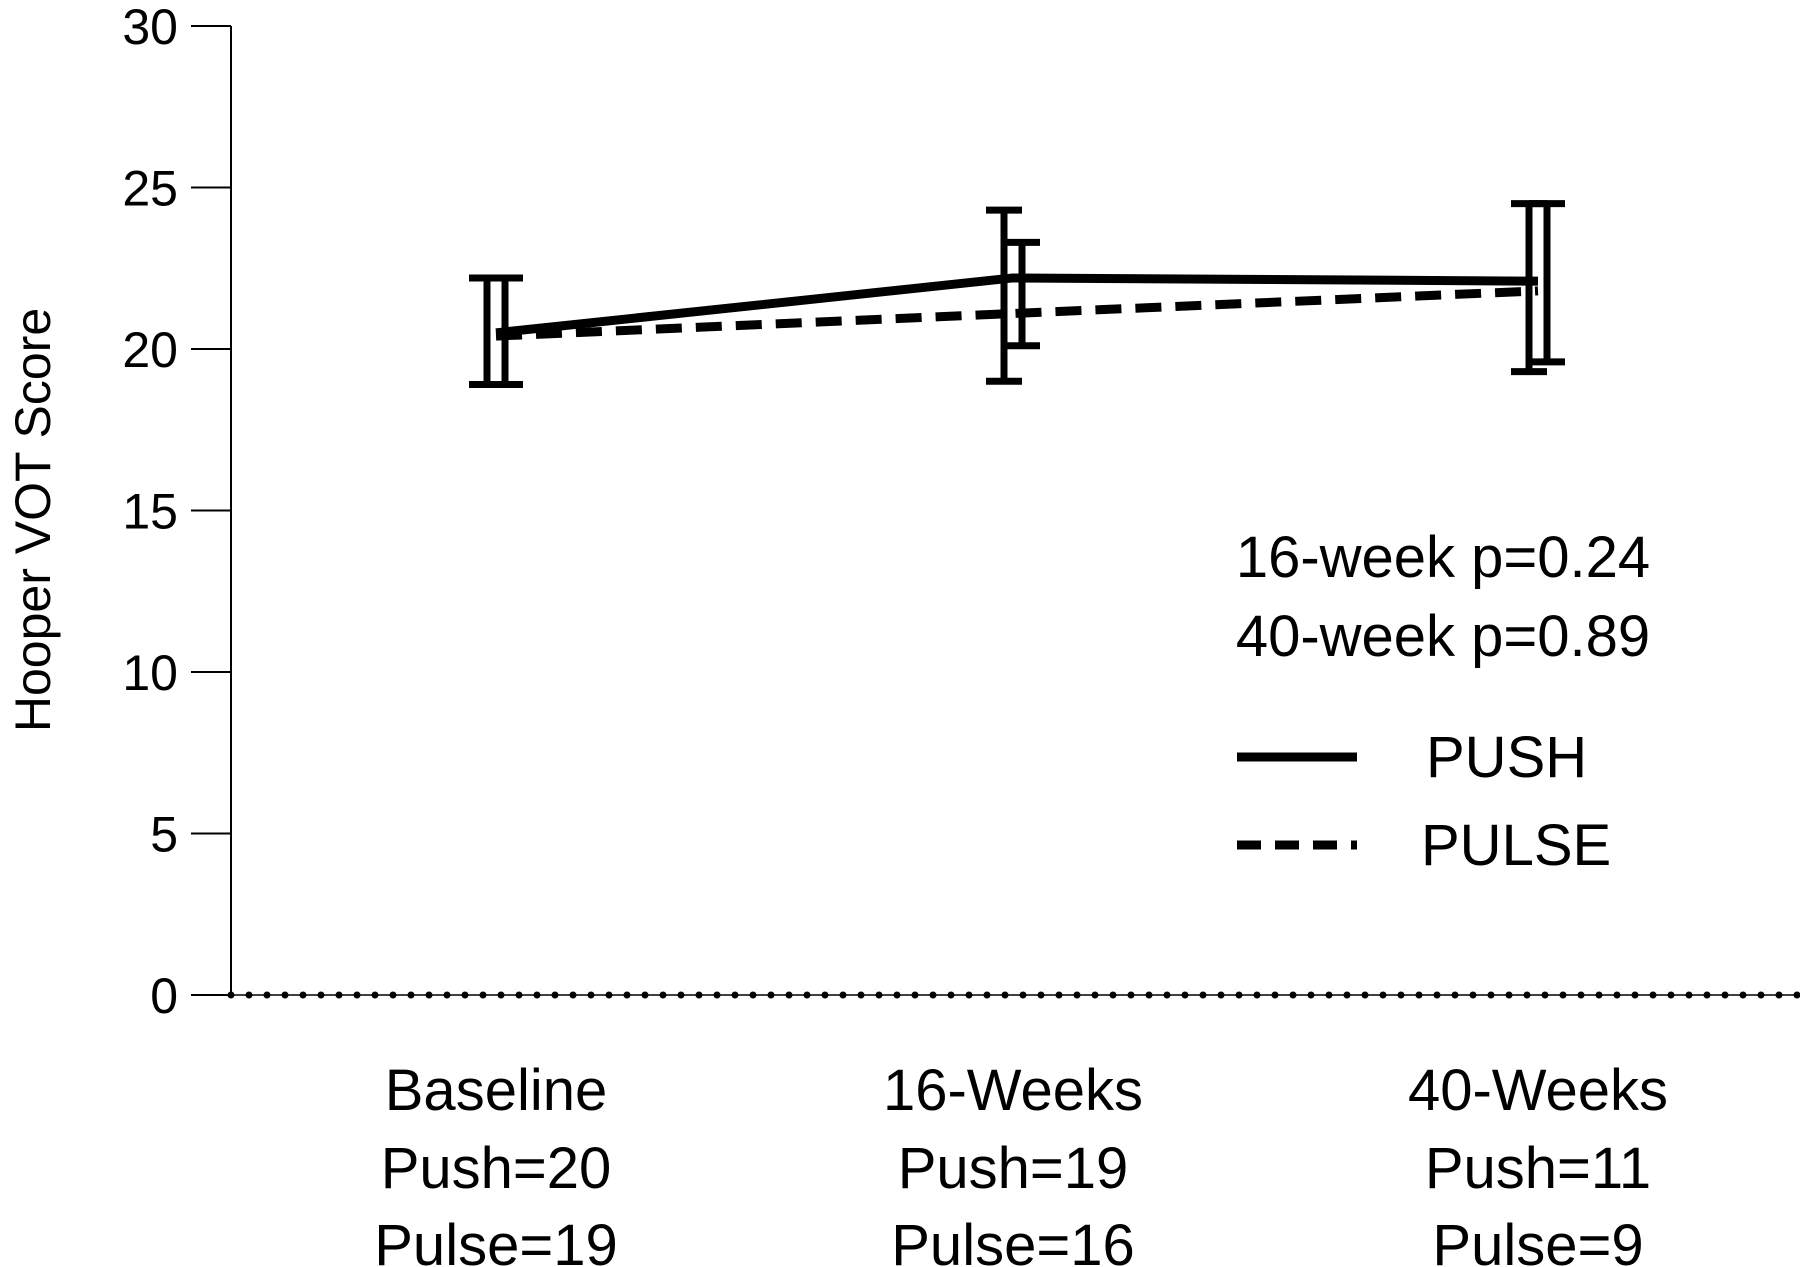 The height and width of the screenshot is (1267, 1800). I want to click on x-category-label-2-line-0: 40-Weeks, so click(1538, 1090).